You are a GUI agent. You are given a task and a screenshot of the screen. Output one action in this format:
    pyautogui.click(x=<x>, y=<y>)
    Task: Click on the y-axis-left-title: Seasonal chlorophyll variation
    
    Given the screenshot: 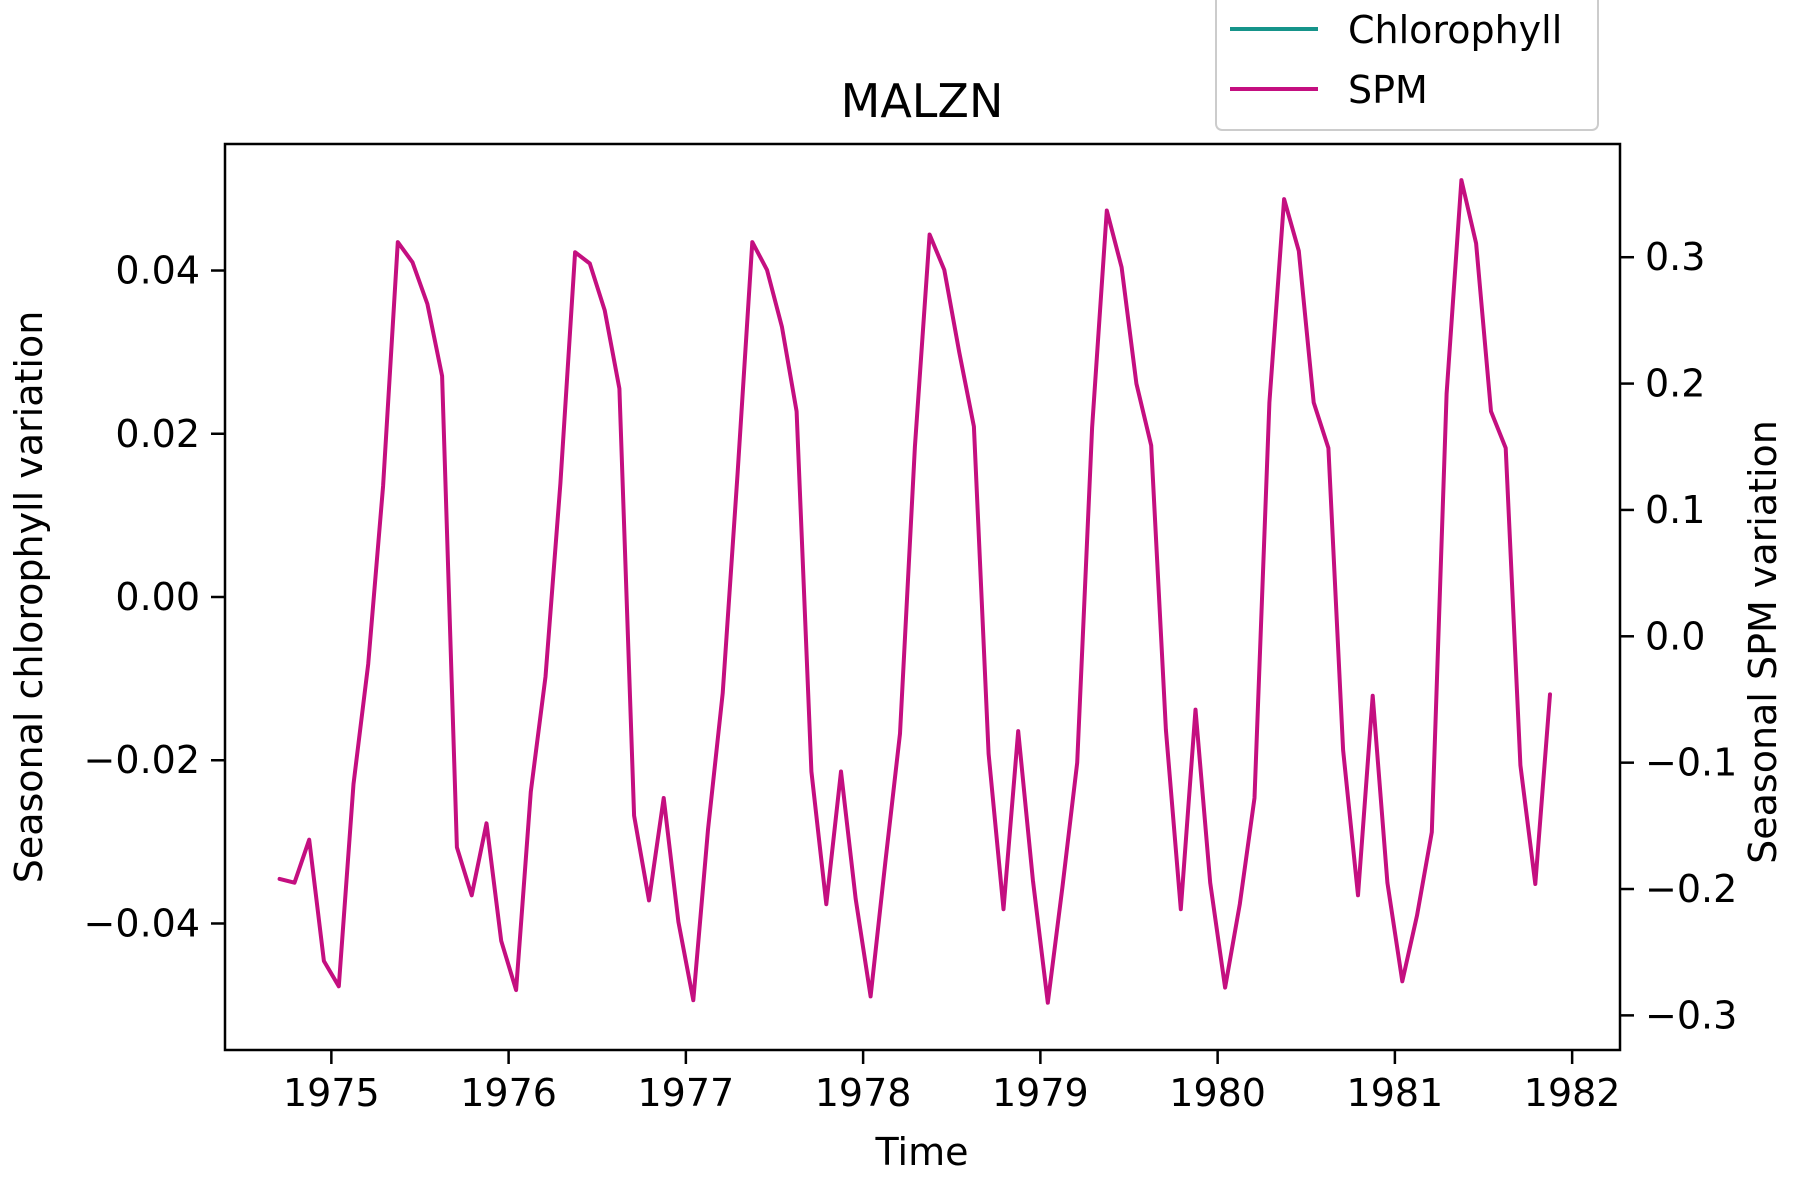 What is the action you would take?
    pyautogui.click(x=29, y=597)
    